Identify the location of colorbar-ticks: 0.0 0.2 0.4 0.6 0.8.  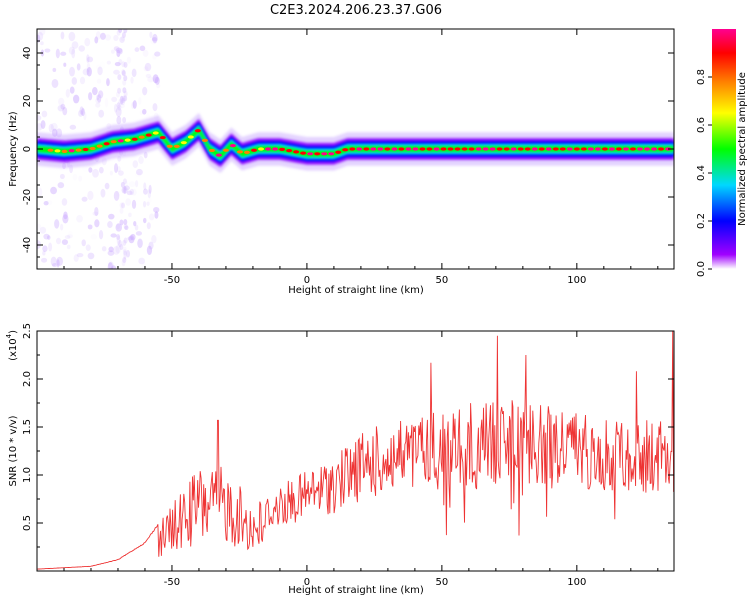
(704, 173).